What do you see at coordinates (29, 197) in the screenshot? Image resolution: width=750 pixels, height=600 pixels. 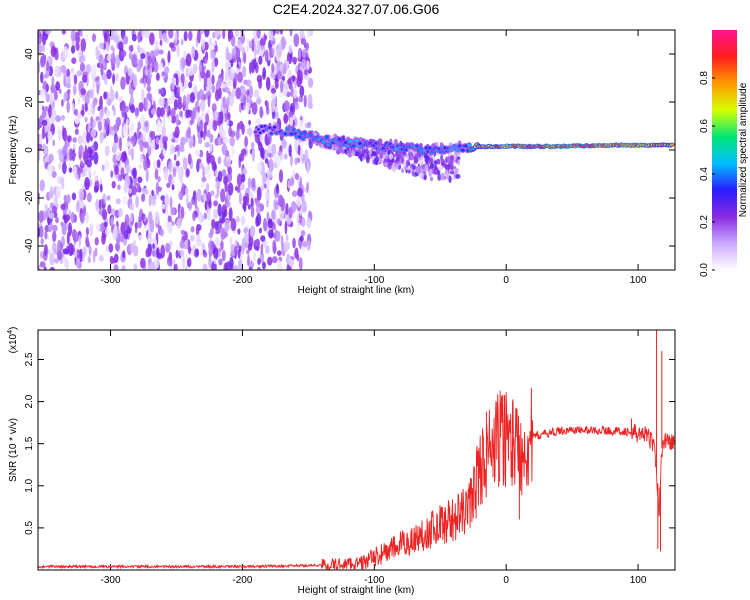 I see `y-tick-label: -20` at bounding box center [29, 197].